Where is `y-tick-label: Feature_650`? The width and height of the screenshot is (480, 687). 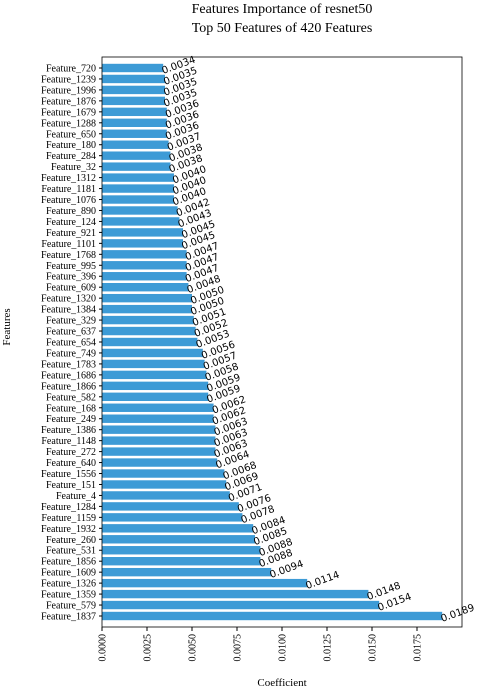 y-tick-label: Feature_650 is located at coordinates (71, 134).